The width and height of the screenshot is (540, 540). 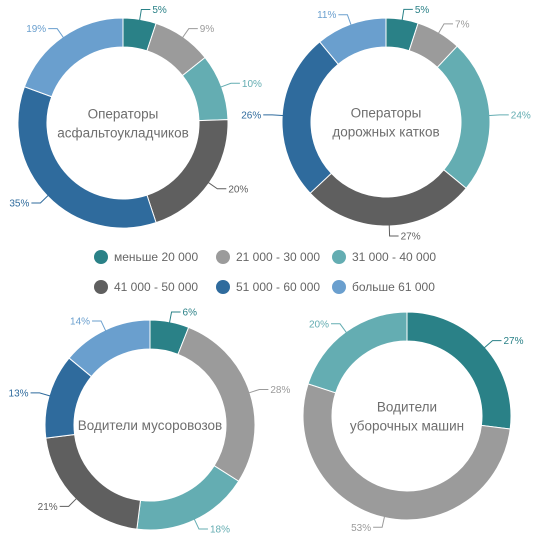 What do you see at coordinates (280, 390) in the screenshot?
I see `percent-label: 28%` at bounding box center [280, 390].